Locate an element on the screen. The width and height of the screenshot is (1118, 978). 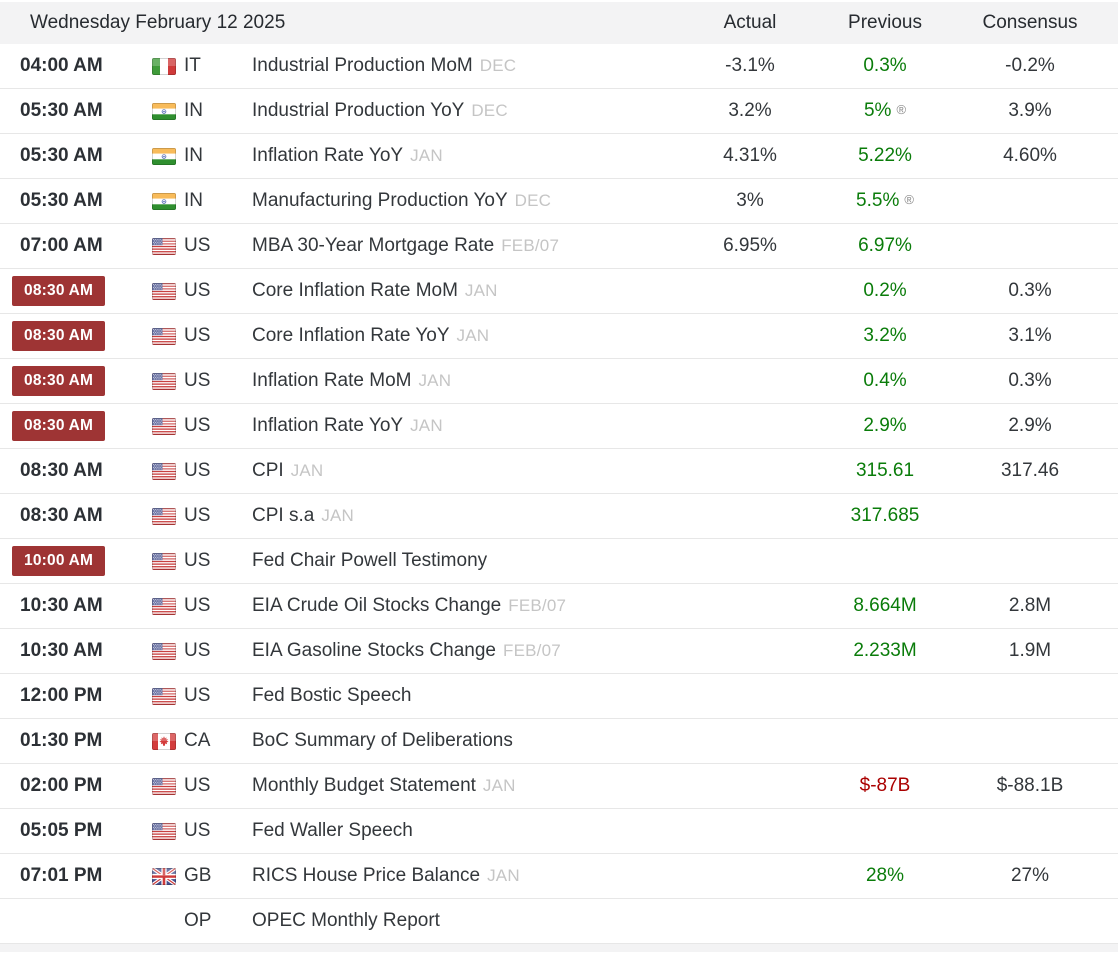
event-name: Inflation Rate MoM is located at coordinates (332, 380).